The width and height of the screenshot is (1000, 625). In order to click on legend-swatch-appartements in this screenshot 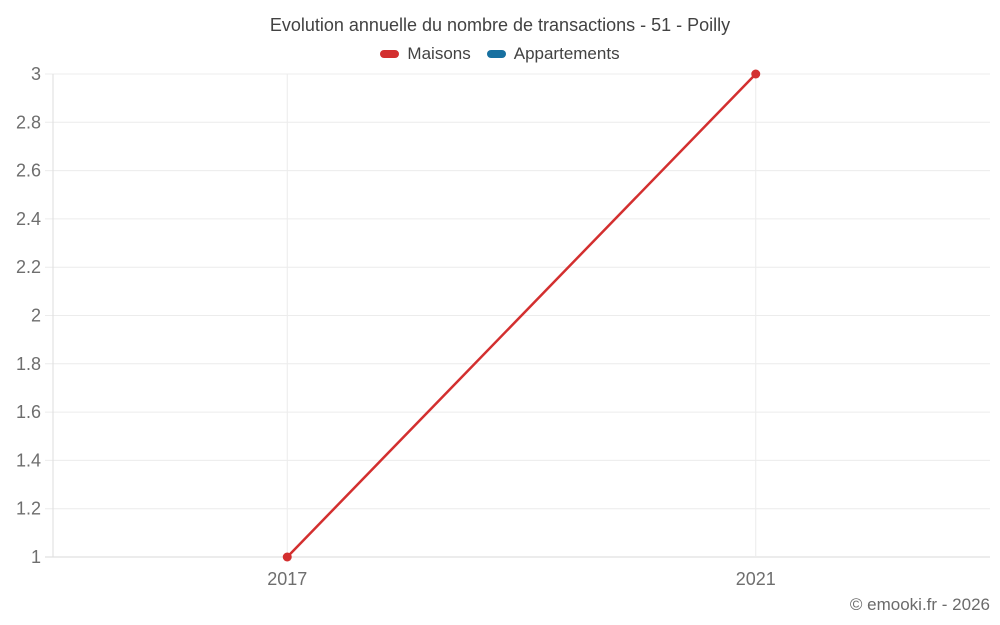, I will do `click(496, 54)`.